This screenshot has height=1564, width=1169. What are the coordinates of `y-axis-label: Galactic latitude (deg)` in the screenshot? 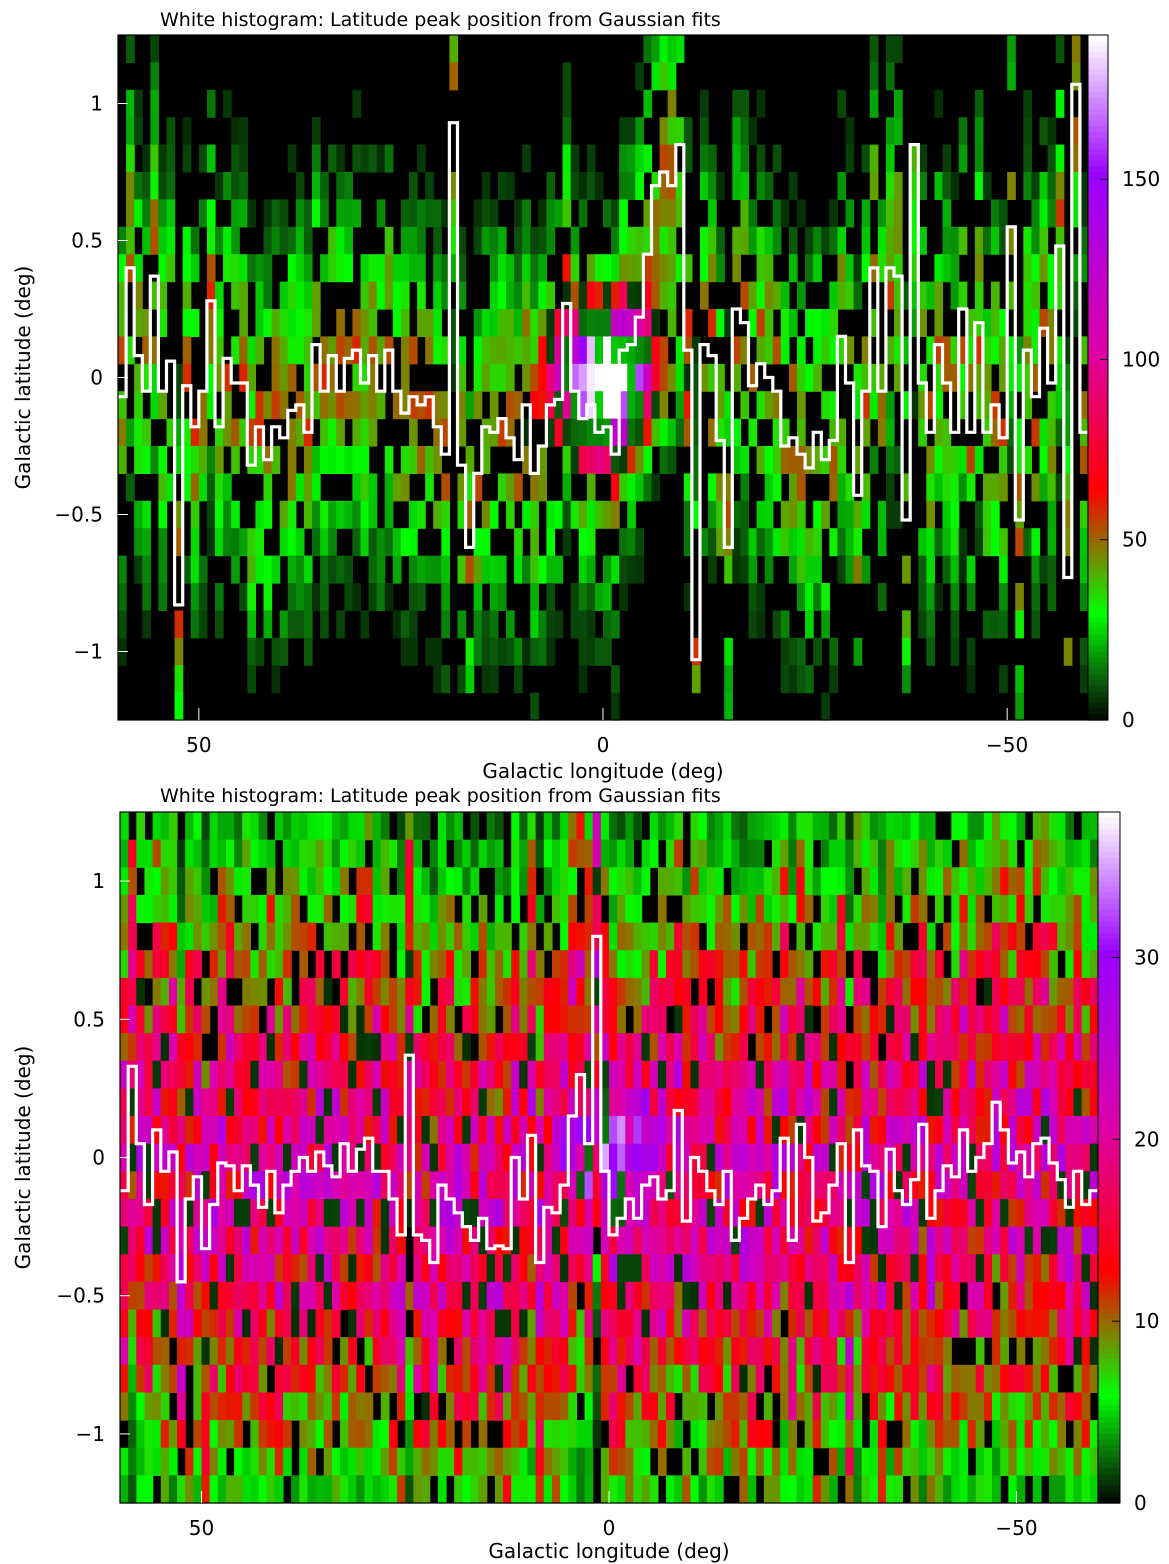 It's located at (23, 1158).